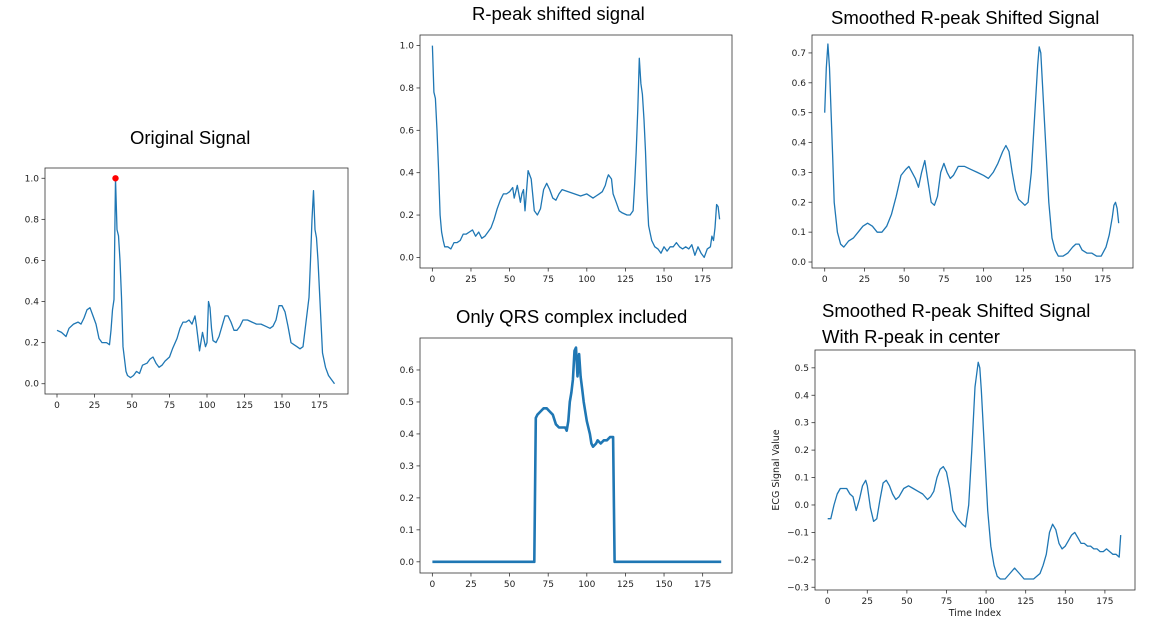 The height and width of the screenshot is (618, 1155). Describe the element at coordinates (776, 469) in the screenshot. I see `y-axis-label: ECG Signal Value` at that location.